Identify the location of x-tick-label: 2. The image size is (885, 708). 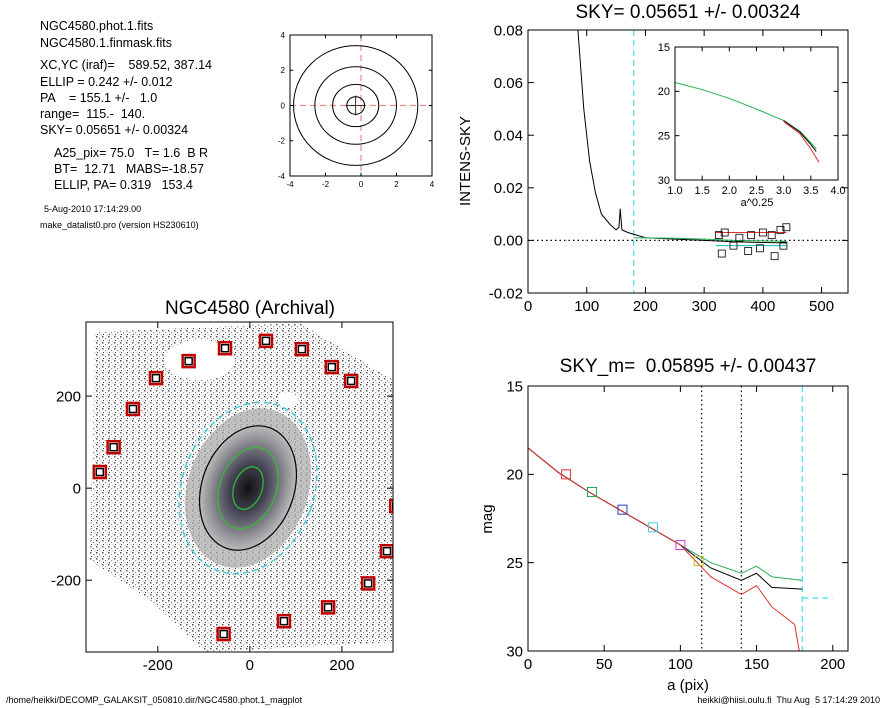
(396, 184).